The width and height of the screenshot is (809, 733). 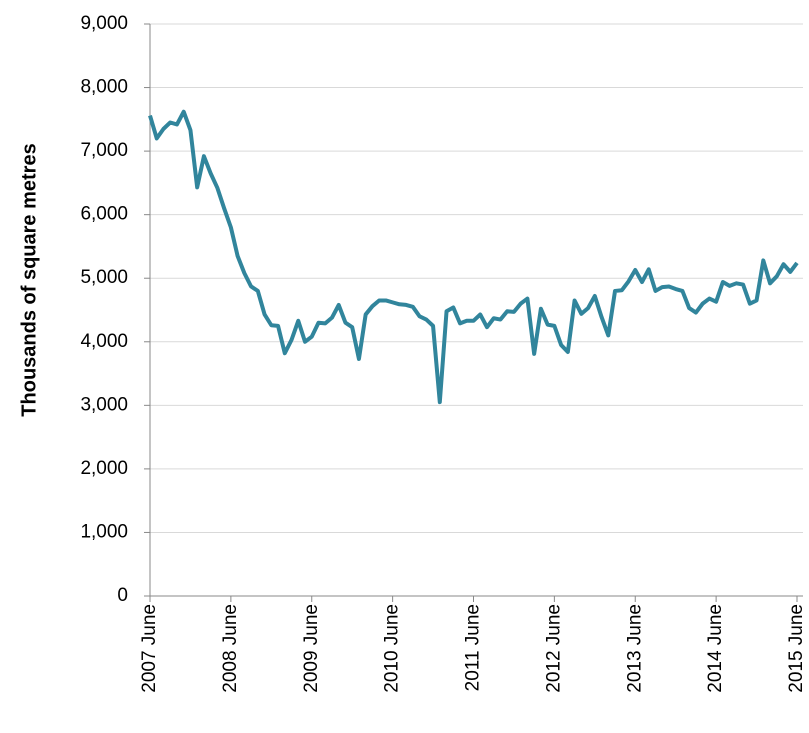 I want to click on x-tick-label: 2012 June, so click(x=553, y=648).